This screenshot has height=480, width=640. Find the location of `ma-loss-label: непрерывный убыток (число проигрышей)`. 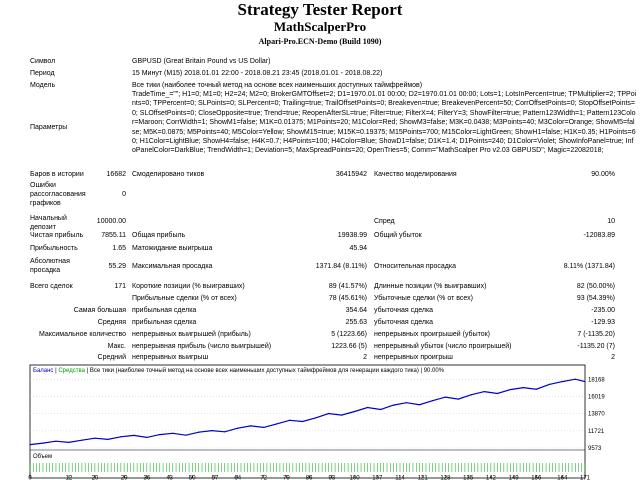

ma-loss-label: непрерывный убыток (число проигрышей) is located at coordinates (443, 346).